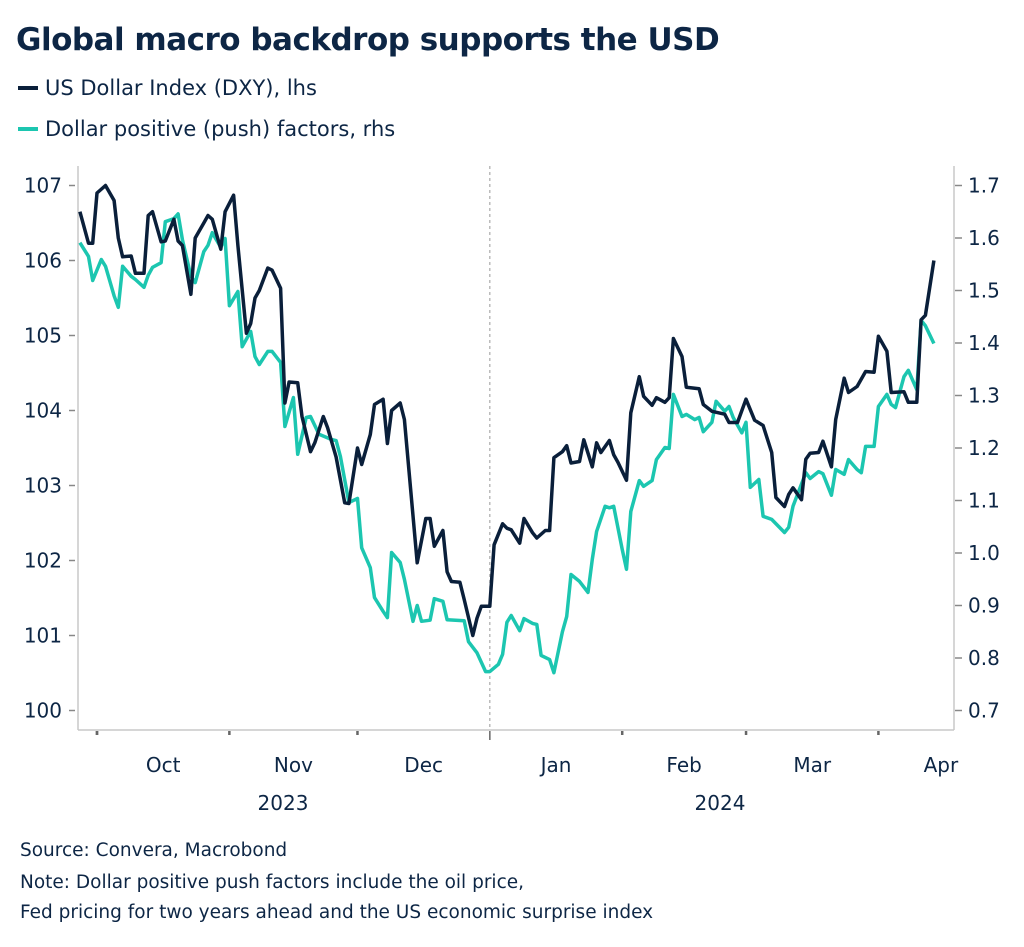  What do you see at coordinates (984, 186) in the screenshot?
I see `right-tick-label: 1.7` at bounding box center [984, 186].